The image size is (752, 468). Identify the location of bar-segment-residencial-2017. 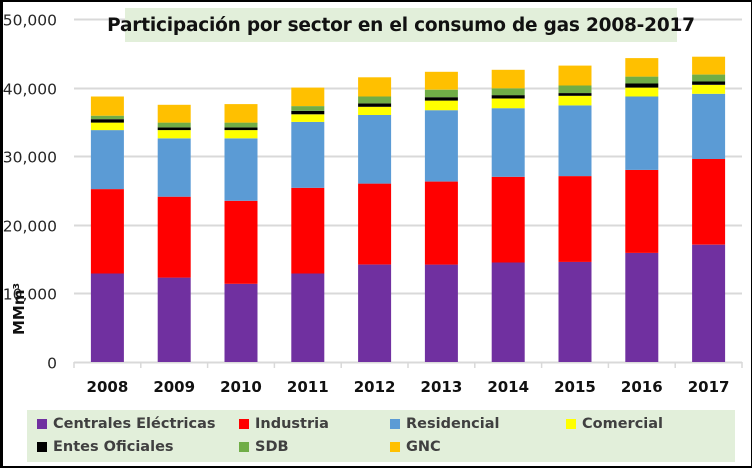
(709, 126).